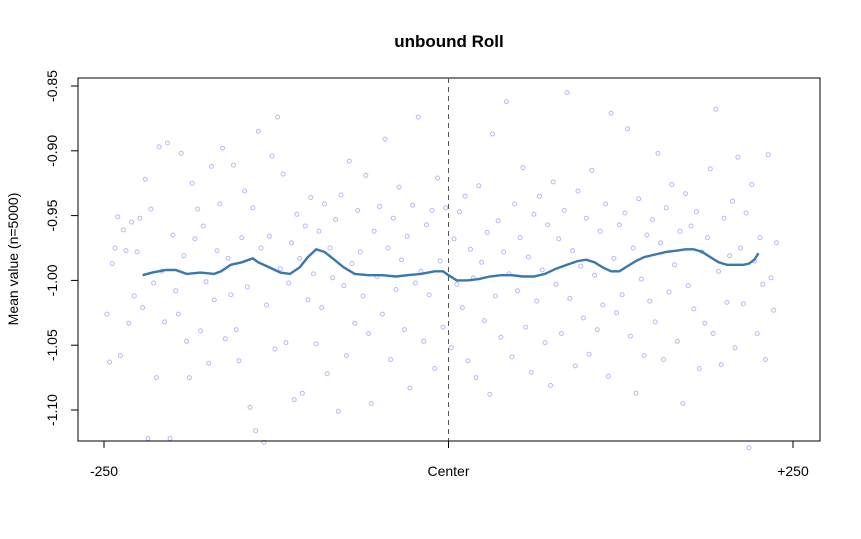 The height and width of the screenshot is (539, 861). Describe the element at coordinates (52, 151) in the screenshot. I see `y-tick-label: -0.90` at that location.